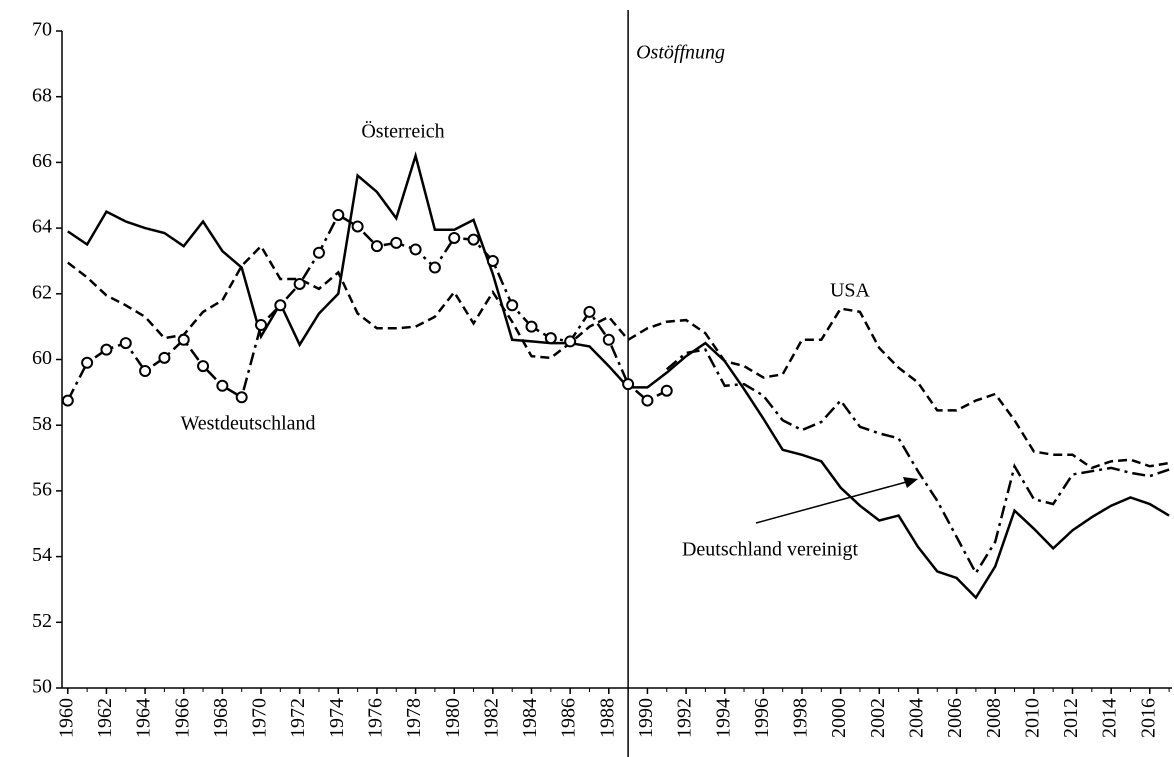 Image resolution: width=1174 pixels, height=757 pixels. I want to click on x-tick-label: 1978, so click(414, 718).